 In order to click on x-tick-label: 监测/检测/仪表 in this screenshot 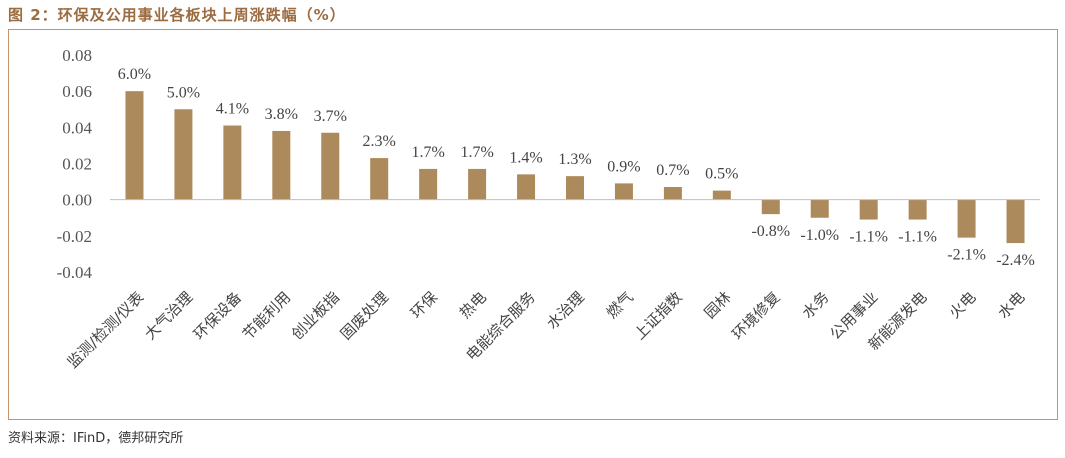, I will do `click(106, 330)`.